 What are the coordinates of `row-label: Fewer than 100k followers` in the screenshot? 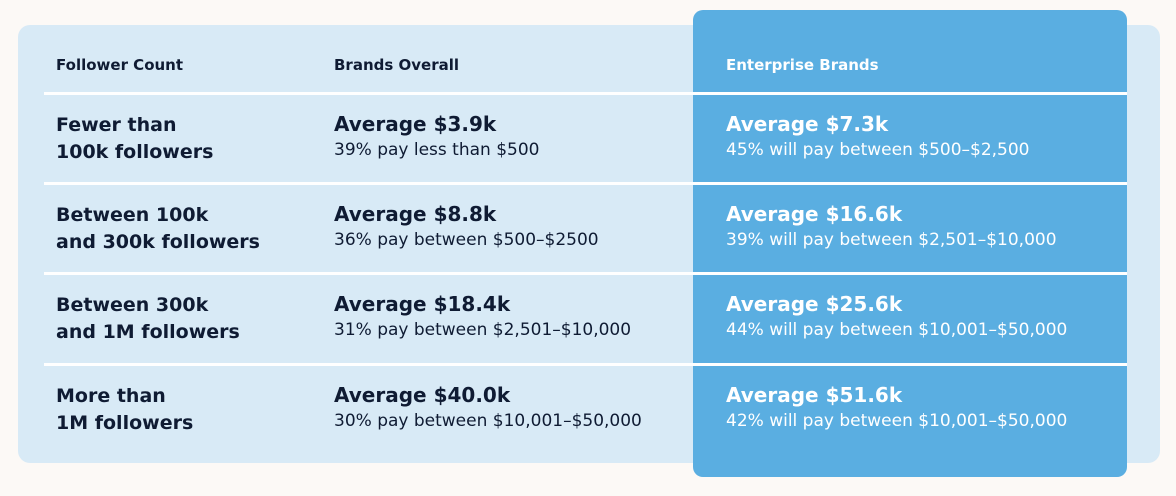 It's located at (134, 139).